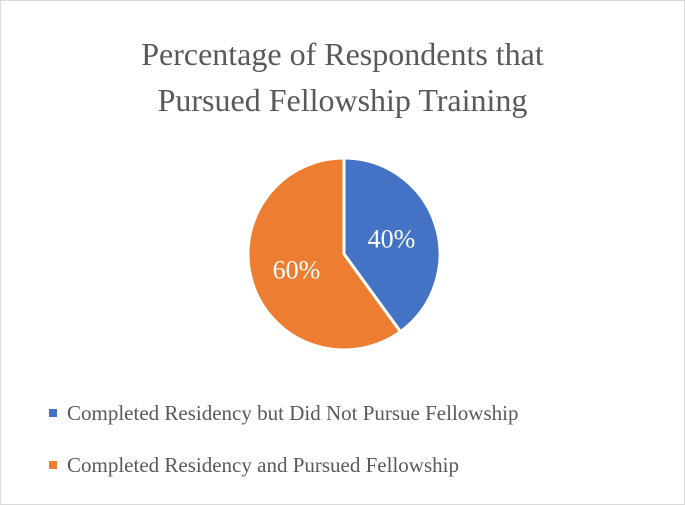  Describe the element at coordinates (324, 254) in the screenshot. I see `pie-slice-pursued` at that location.